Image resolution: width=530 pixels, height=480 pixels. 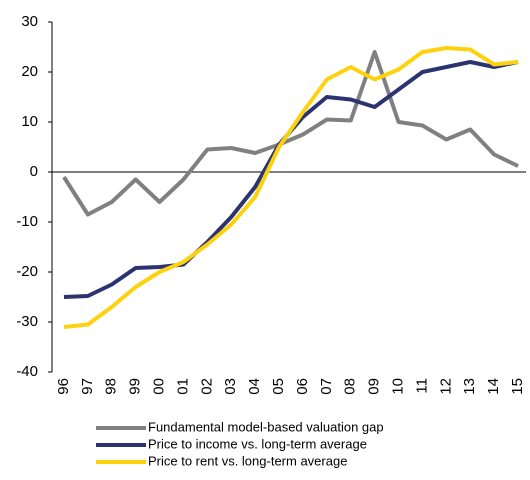 What do you see at coordinates (159, 386) in the screenshot?
I see `x-tick-label: 00` at bounding box center [159, 386].